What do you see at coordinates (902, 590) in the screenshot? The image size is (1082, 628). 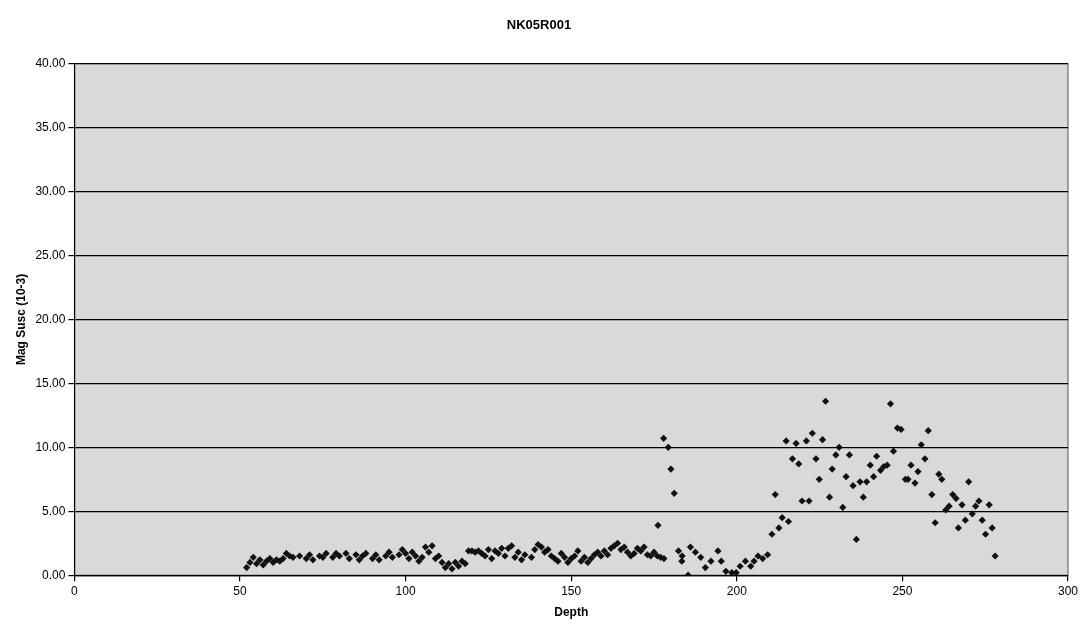 I see `x-tick-label: 250` at bounding box center [902, 590].